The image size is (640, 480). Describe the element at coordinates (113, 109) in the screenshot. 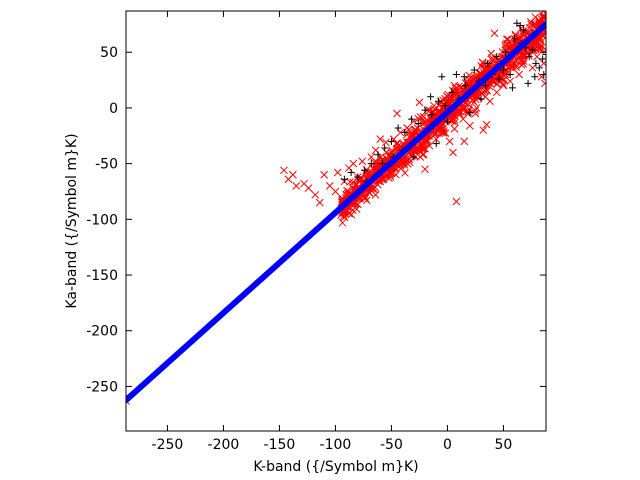

I see `y-tick-label: 0` at that location.